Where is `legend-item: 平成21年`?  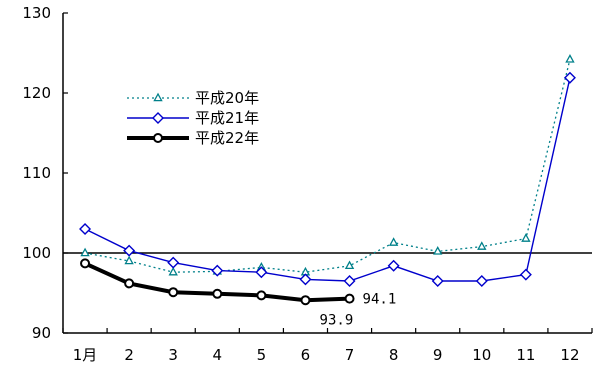 legend-item: 平成21年 is located at coordinates (193, 118).